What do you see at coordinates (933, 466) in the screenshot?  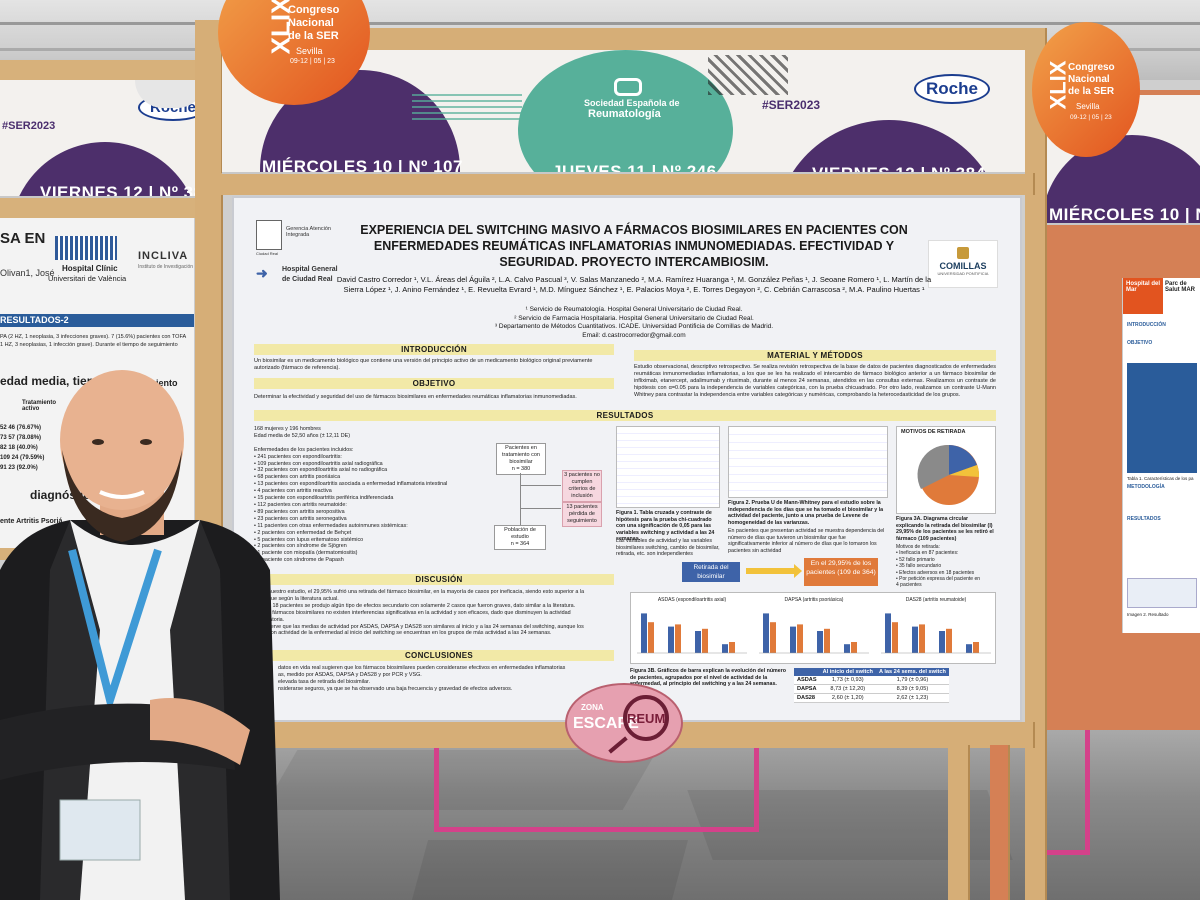 I see `pie-slice-grey` at bounding box center [933, 466].